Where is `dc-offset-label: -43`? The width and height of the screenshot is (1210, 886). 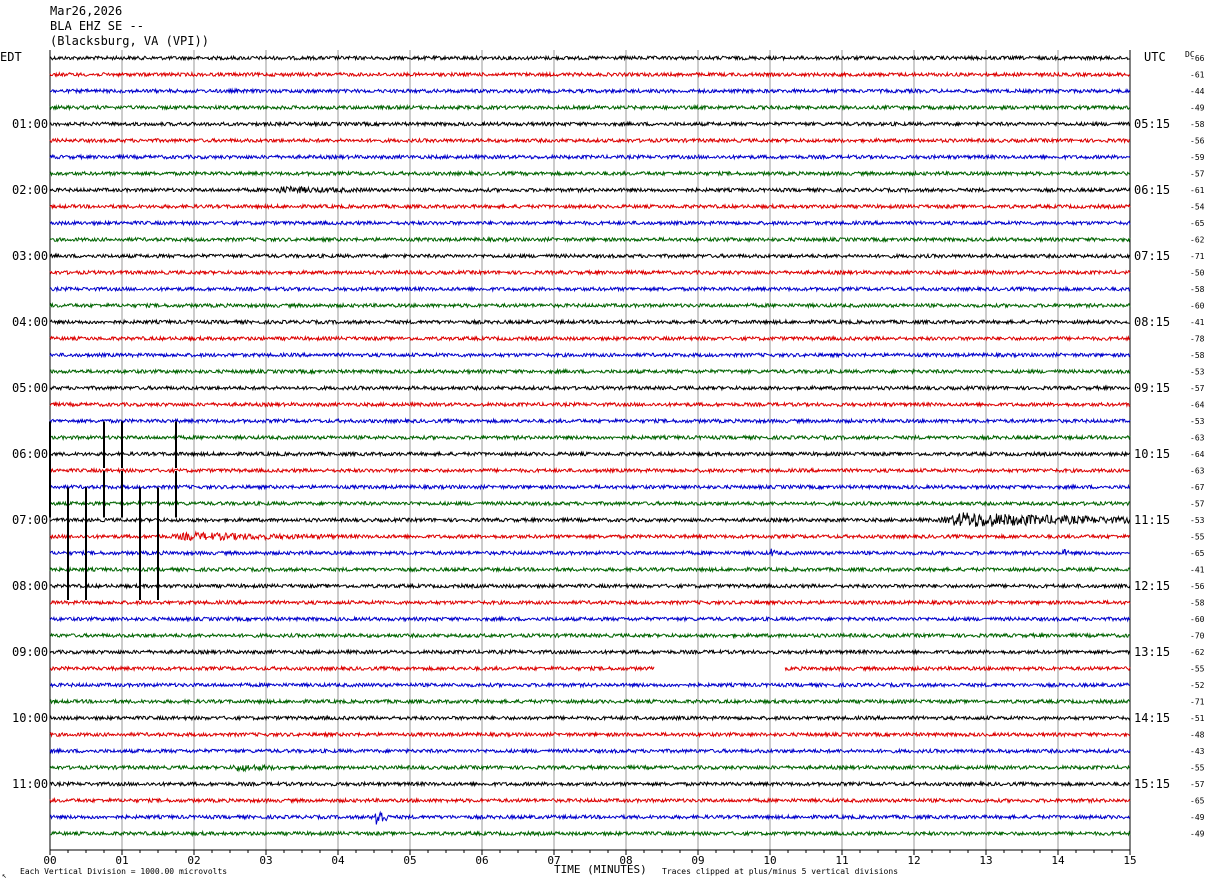 dc-offset-label: -43 is located at coordinates (1197, 751).